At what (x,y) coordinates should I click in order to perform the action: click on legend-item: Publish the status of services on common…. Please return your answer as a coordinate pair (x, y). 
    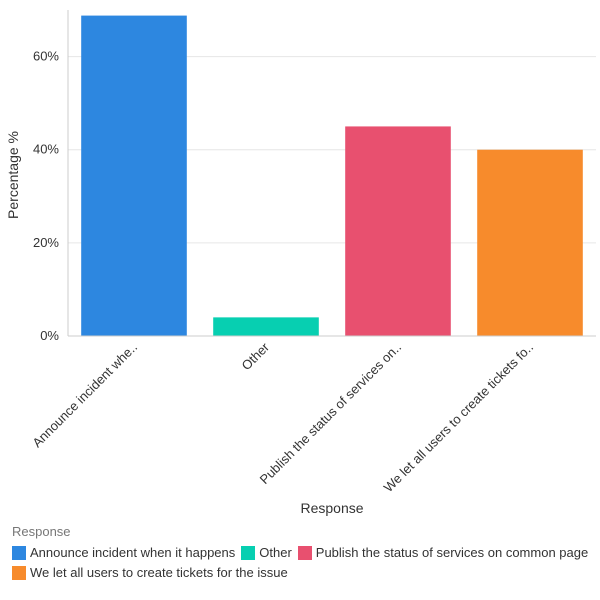
    Looking at the image, I should click on (443, 552).